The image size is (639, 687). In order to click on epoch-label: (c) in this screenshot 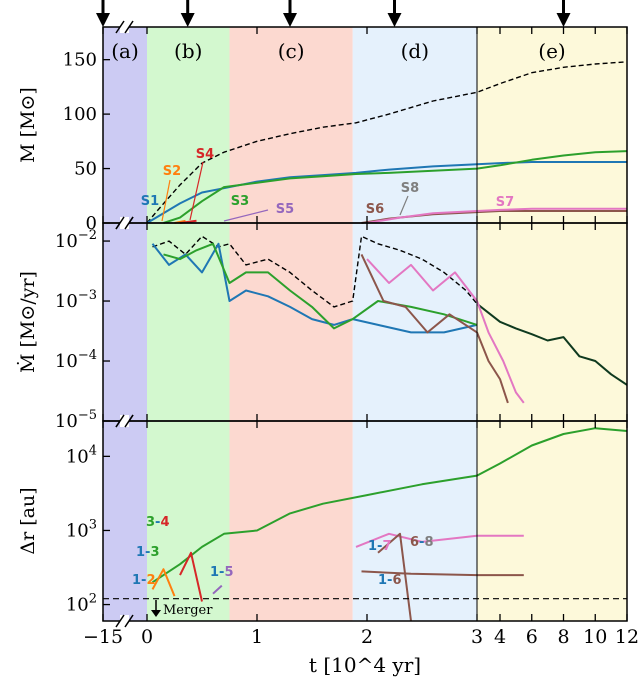, I will do `click(291, 51)`.